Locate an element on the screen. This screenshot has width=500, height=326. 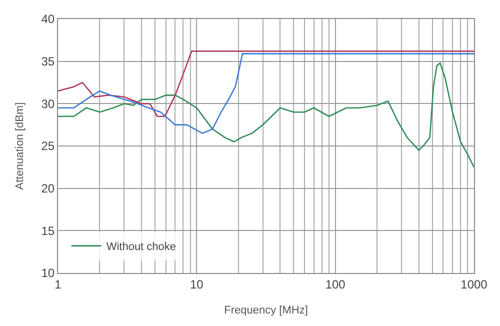
x-axis-title: Frequency [MHz] is located at coordinates (266, 310).